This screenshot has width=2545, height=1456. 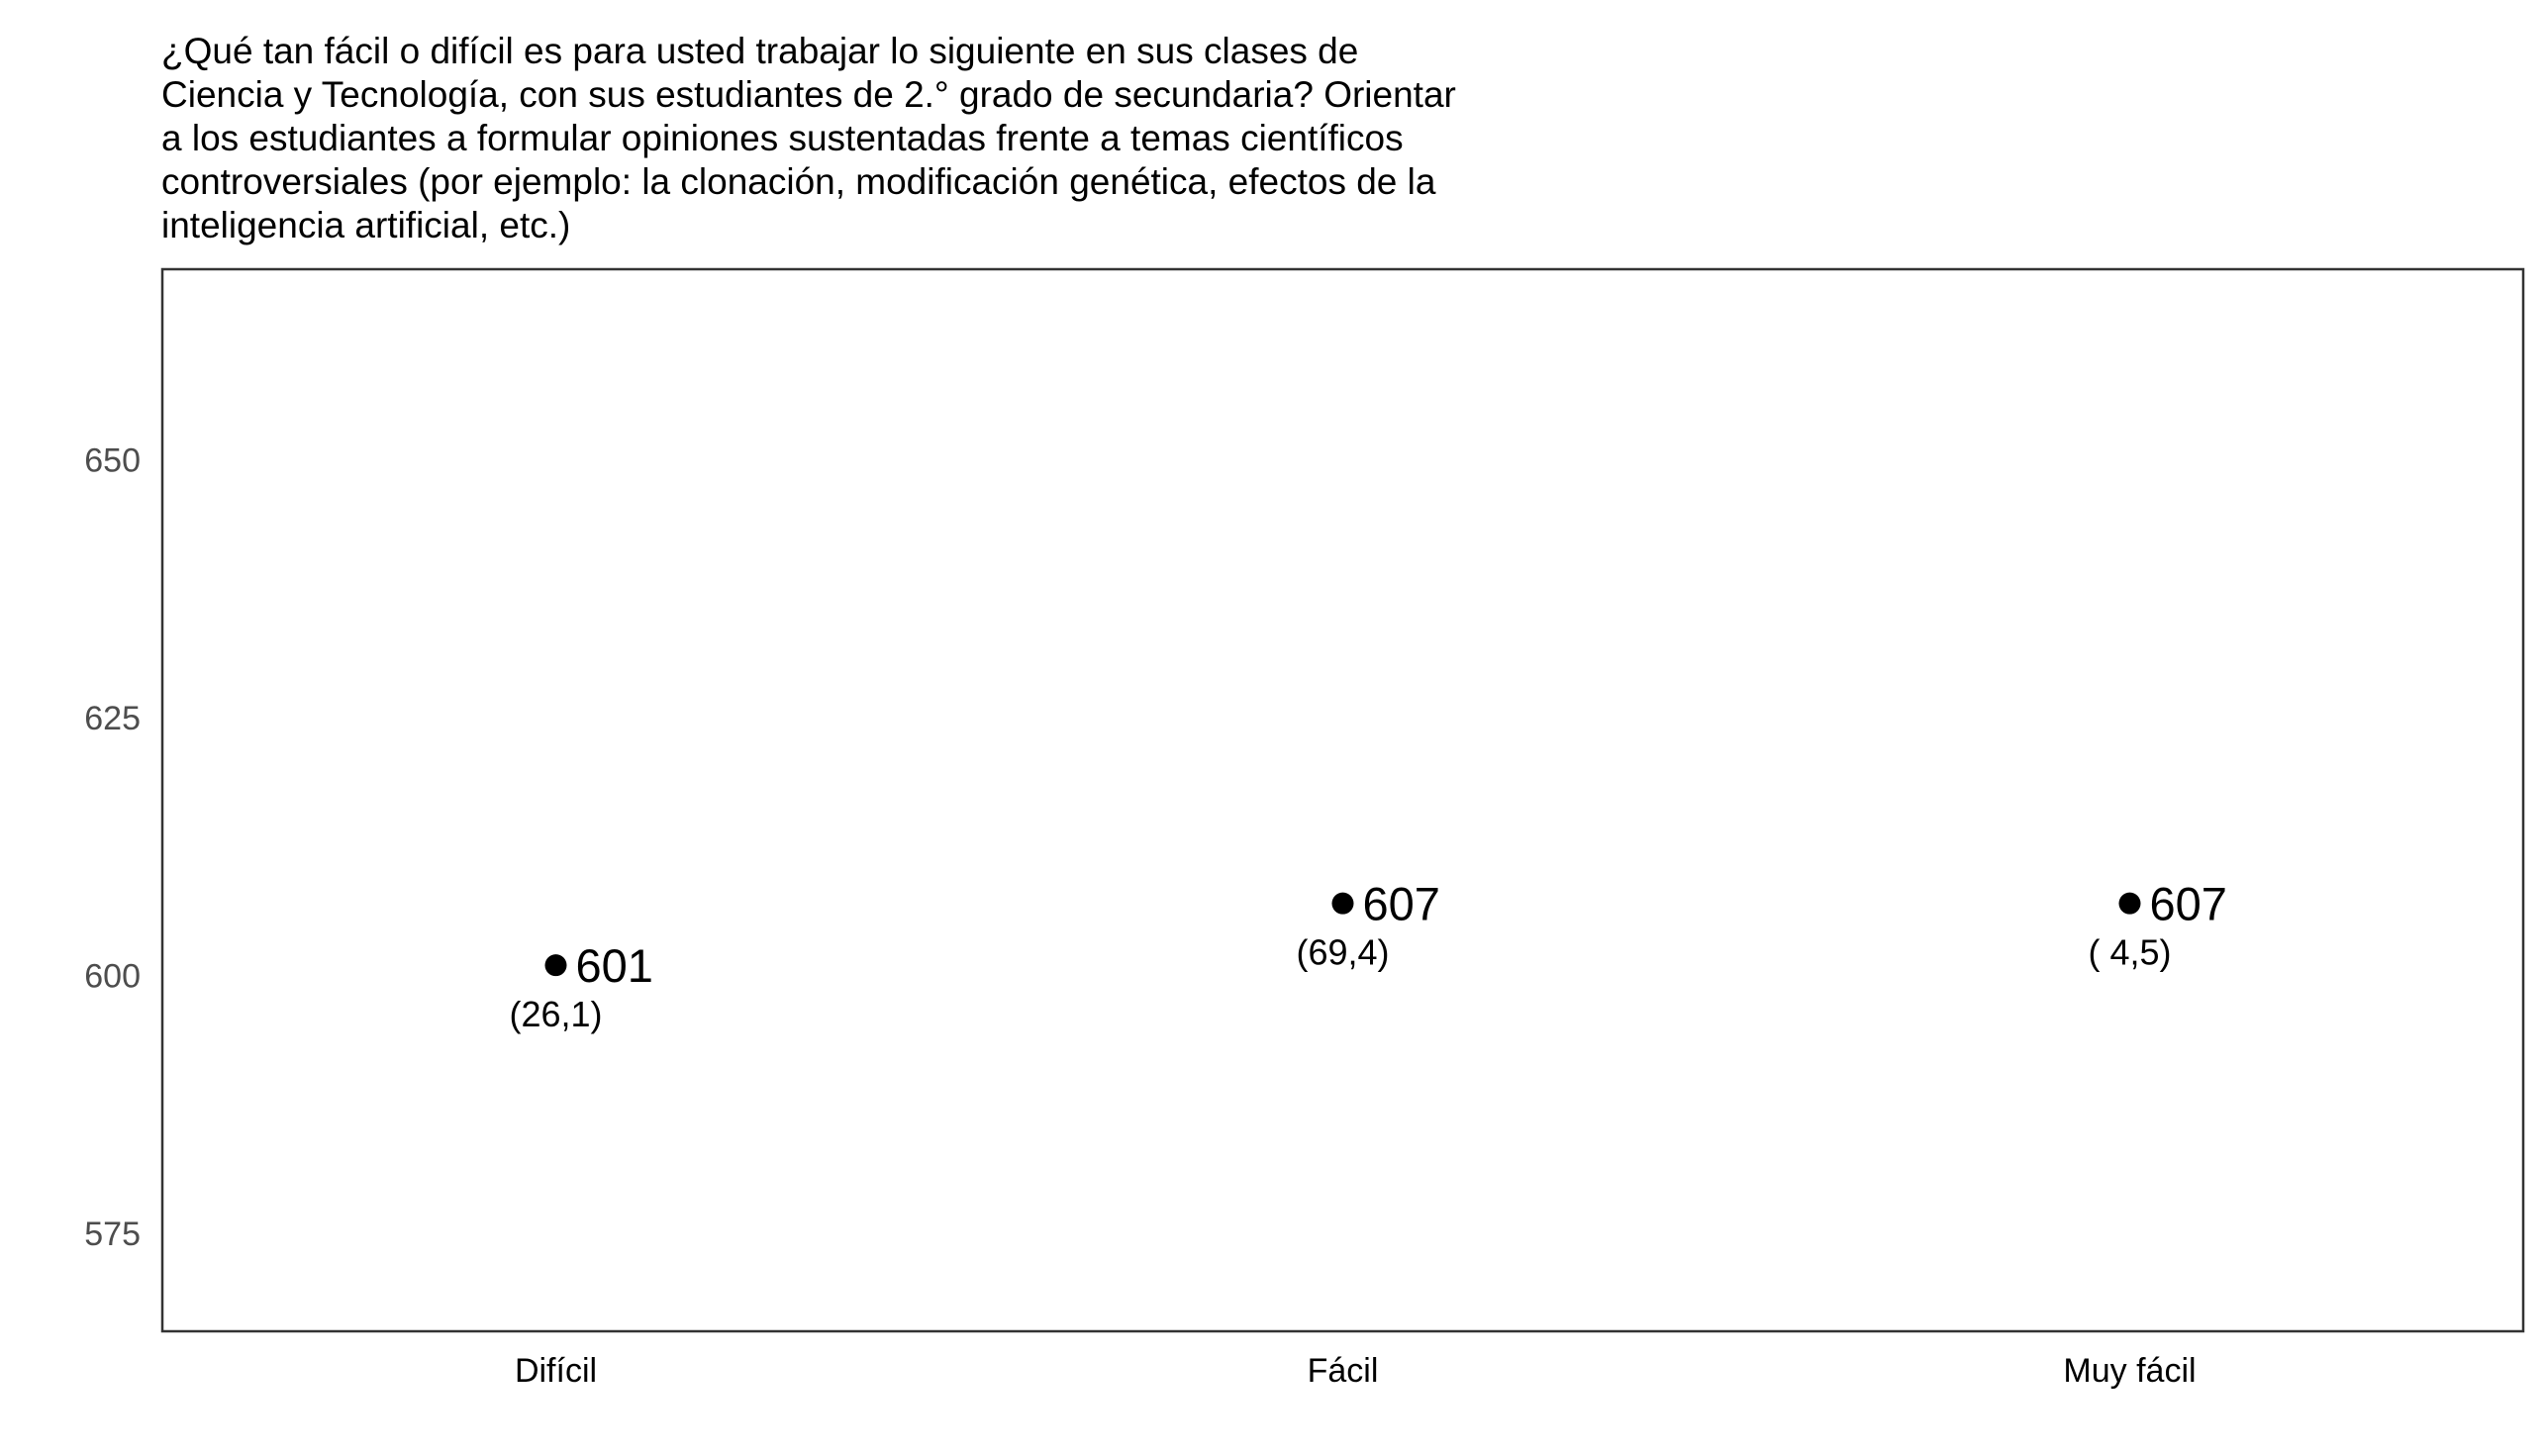 I want to click on data-percent-label: ( 4,5), so click(x=2129, y=952).